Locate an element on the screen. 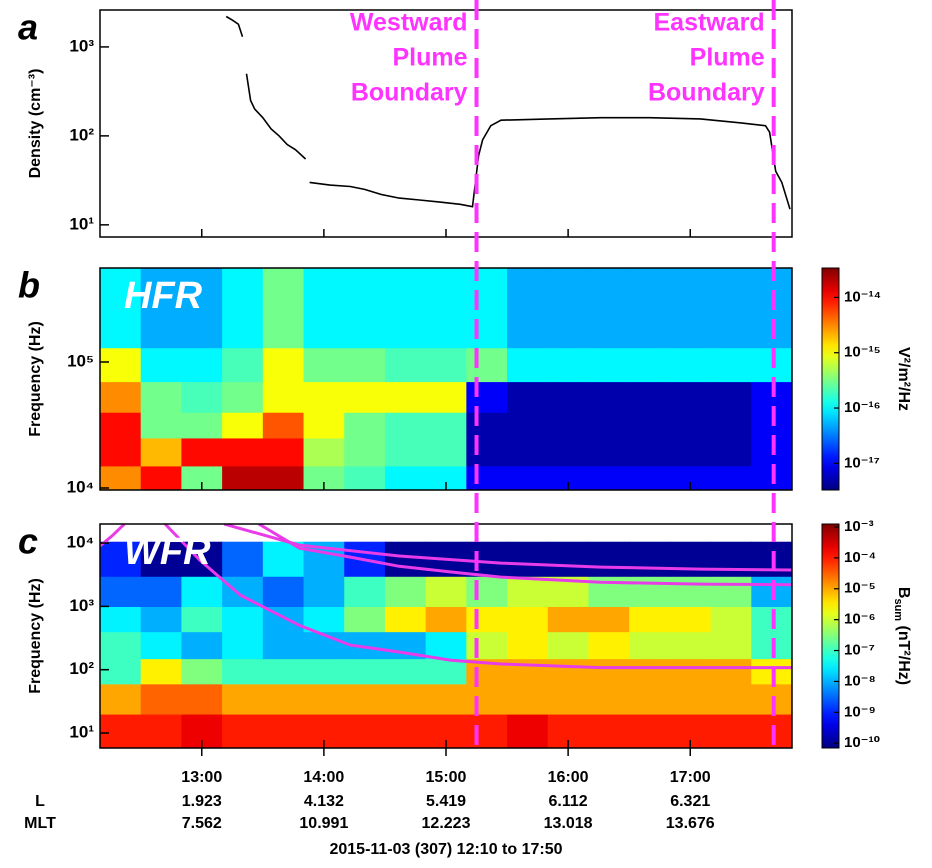 The width and height of the screenshot is (932, 868). colorbar-tick-label: 10⁻¹⁰ is located at coordinates (862, 742).